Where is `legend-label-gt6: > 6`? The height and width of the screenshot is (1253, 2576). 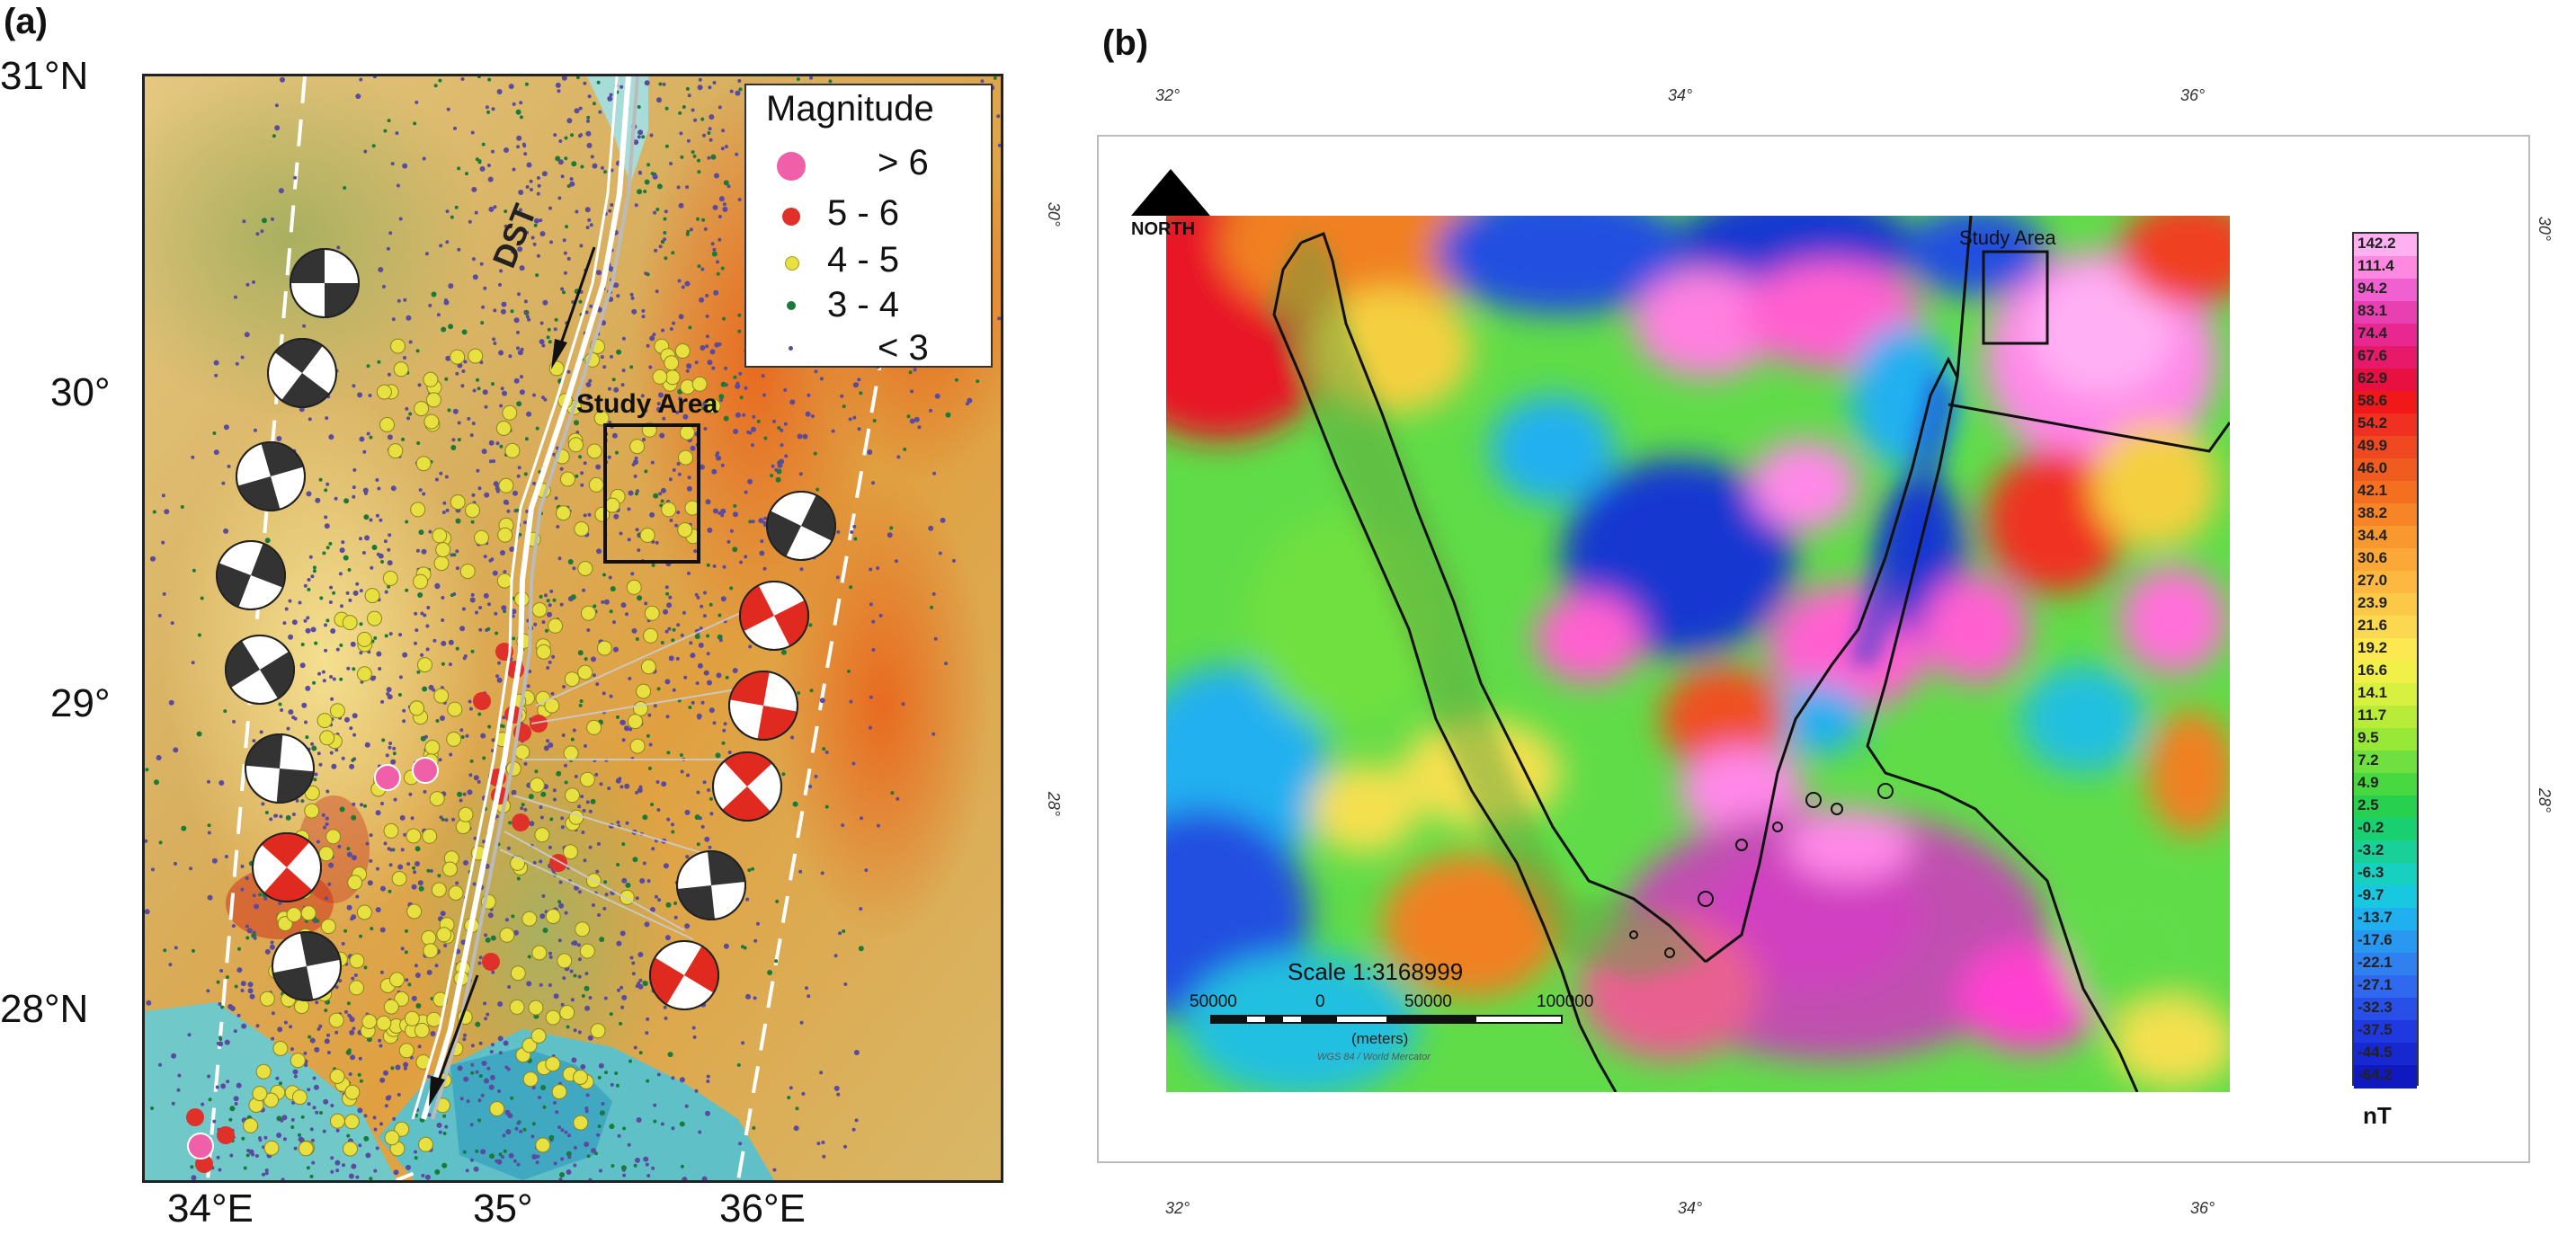 legend-label-gt6: > 6 is located at coordinates (904, 162).